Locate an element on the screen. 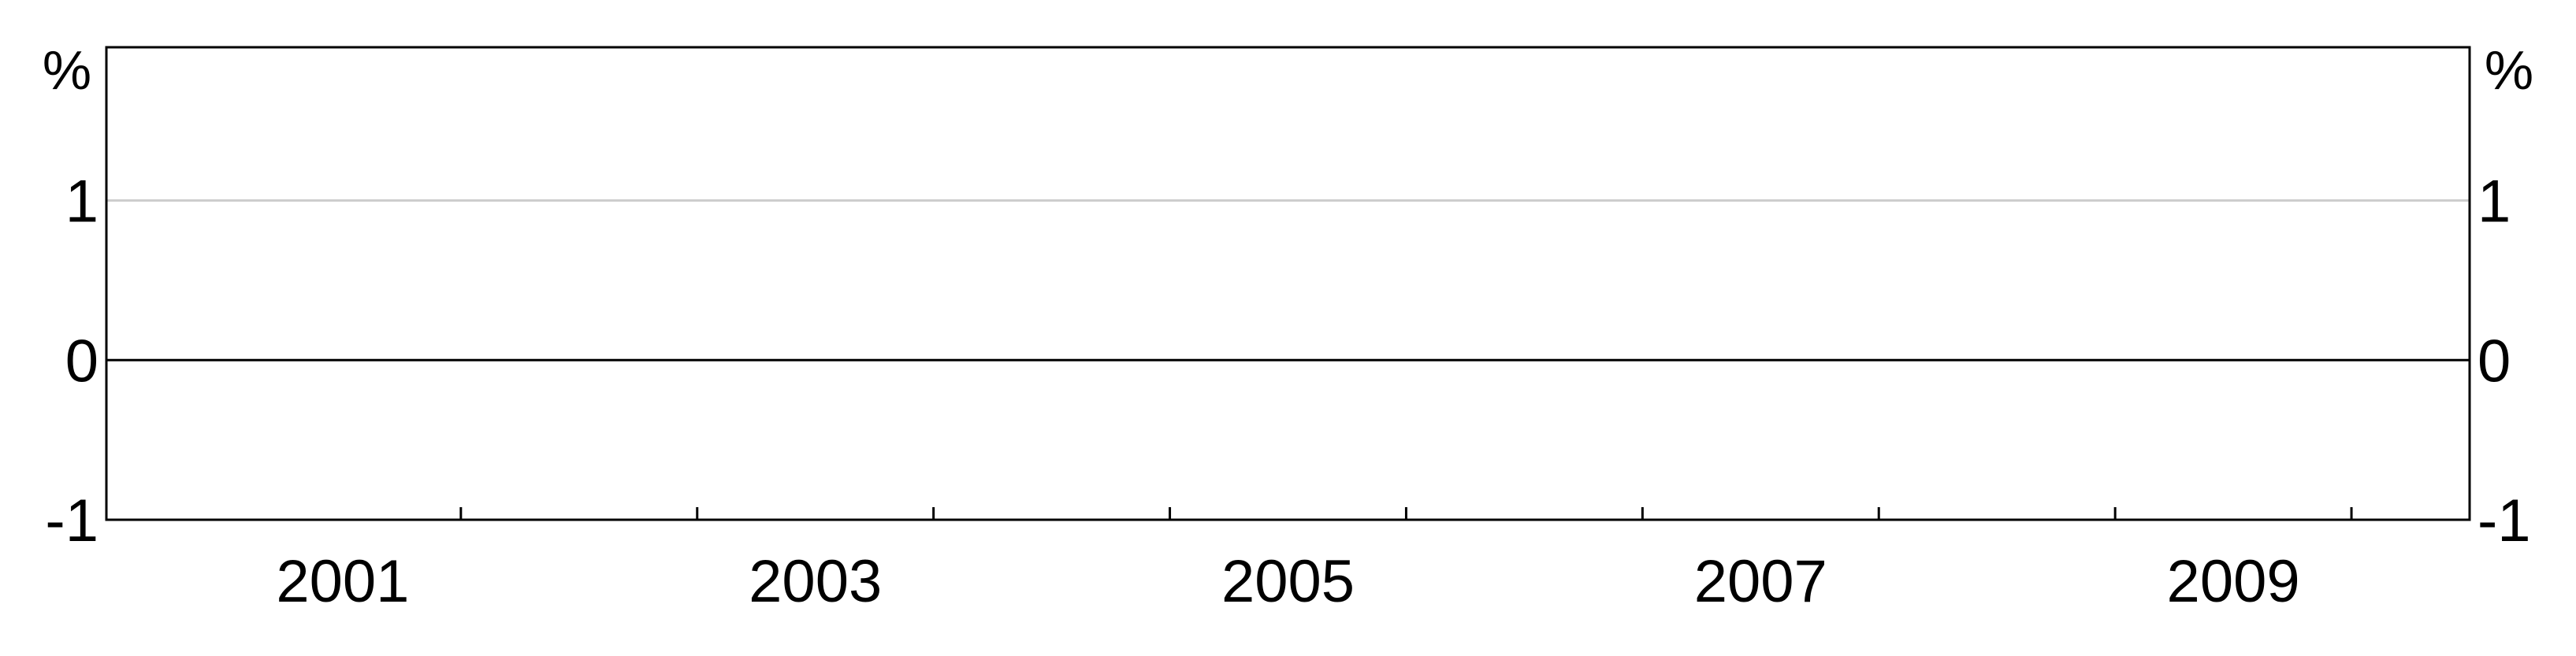  y-axis-left-unit: % is located at coordinates (67, 70).